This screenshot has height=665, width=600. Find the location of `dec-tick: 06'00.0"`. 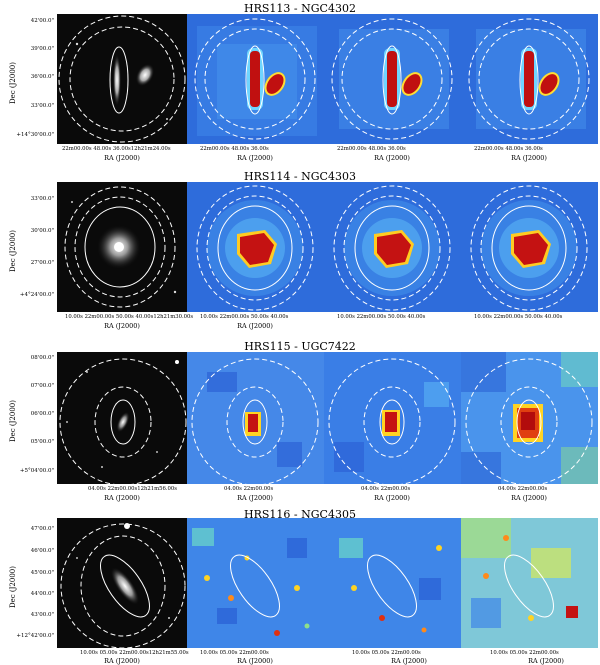

dec-tick: 06'00.0" is located at coordinates (42, 414).